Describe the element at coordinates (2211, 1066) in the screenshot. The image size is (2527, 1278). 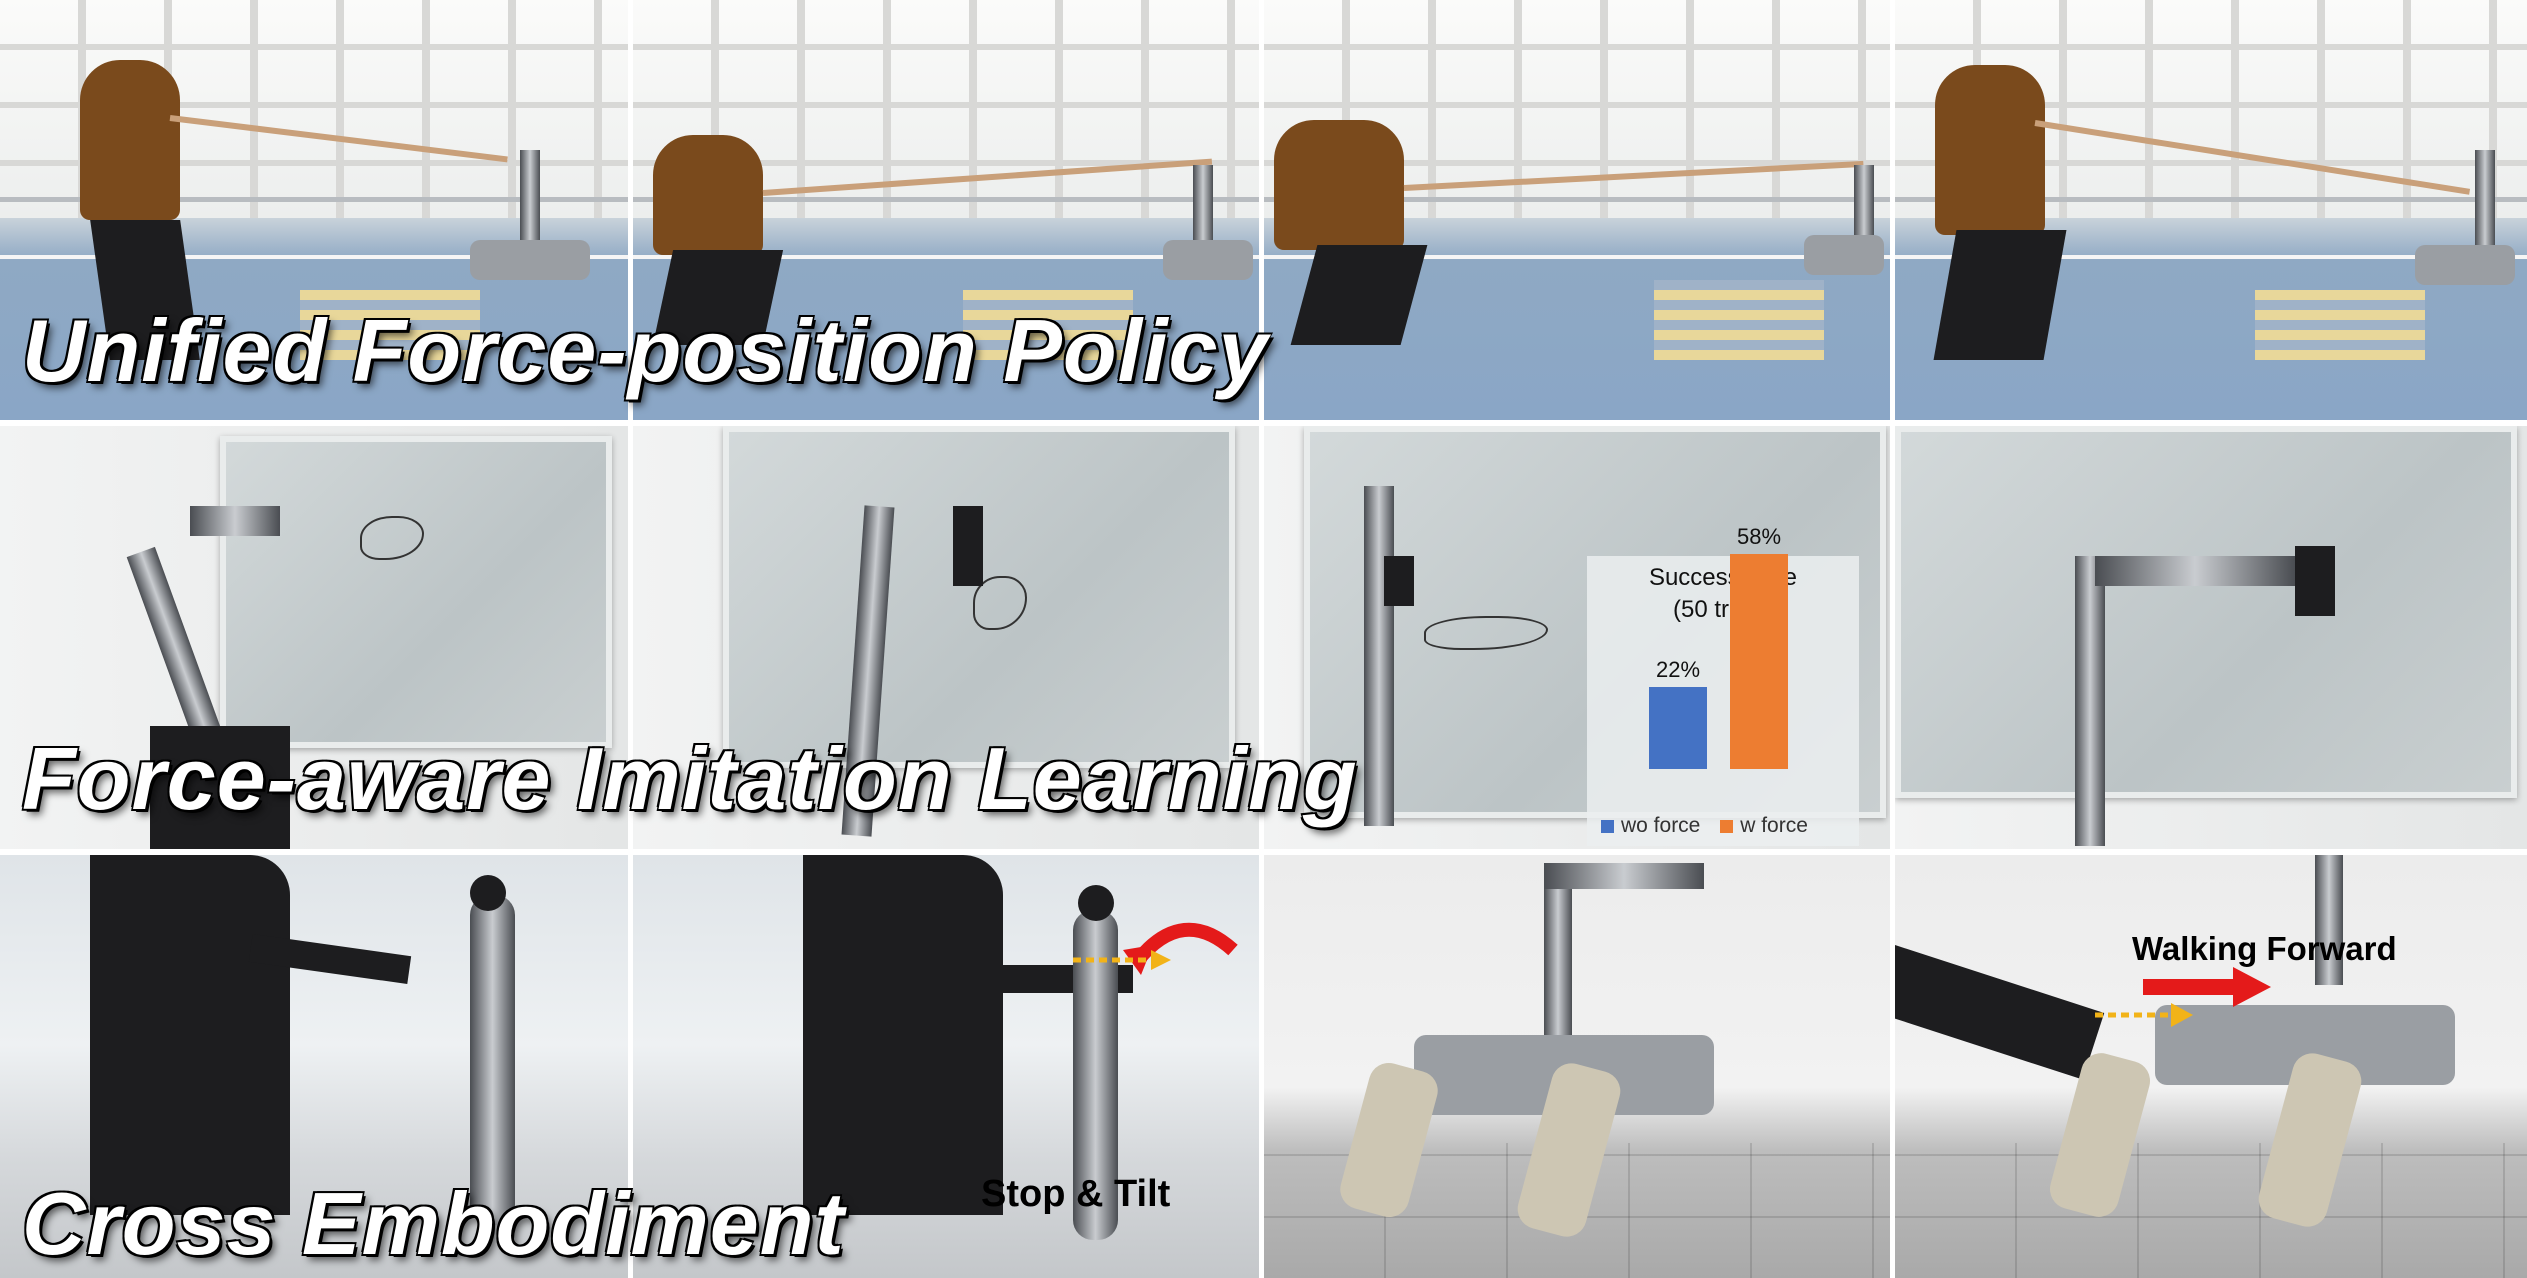
I see `photo-quadruped-arm-2: Walking Forward` at that location.